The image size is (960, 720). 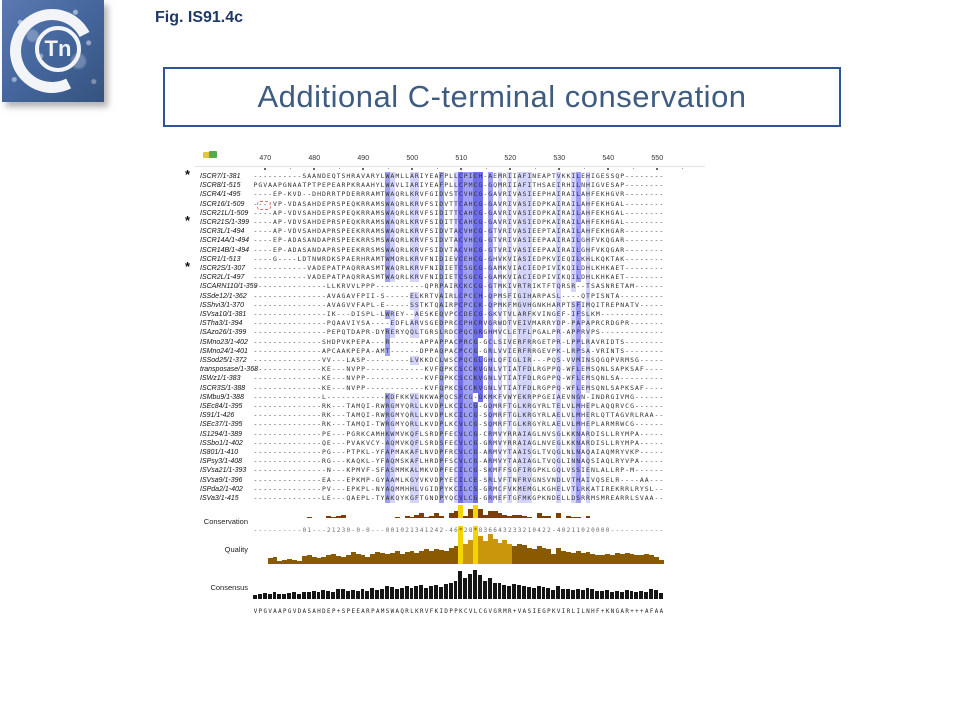 What do you see at coordinates (514, 612) in the screenshot?
I see `consensus-letter: +` at bounding box center [514, 612].